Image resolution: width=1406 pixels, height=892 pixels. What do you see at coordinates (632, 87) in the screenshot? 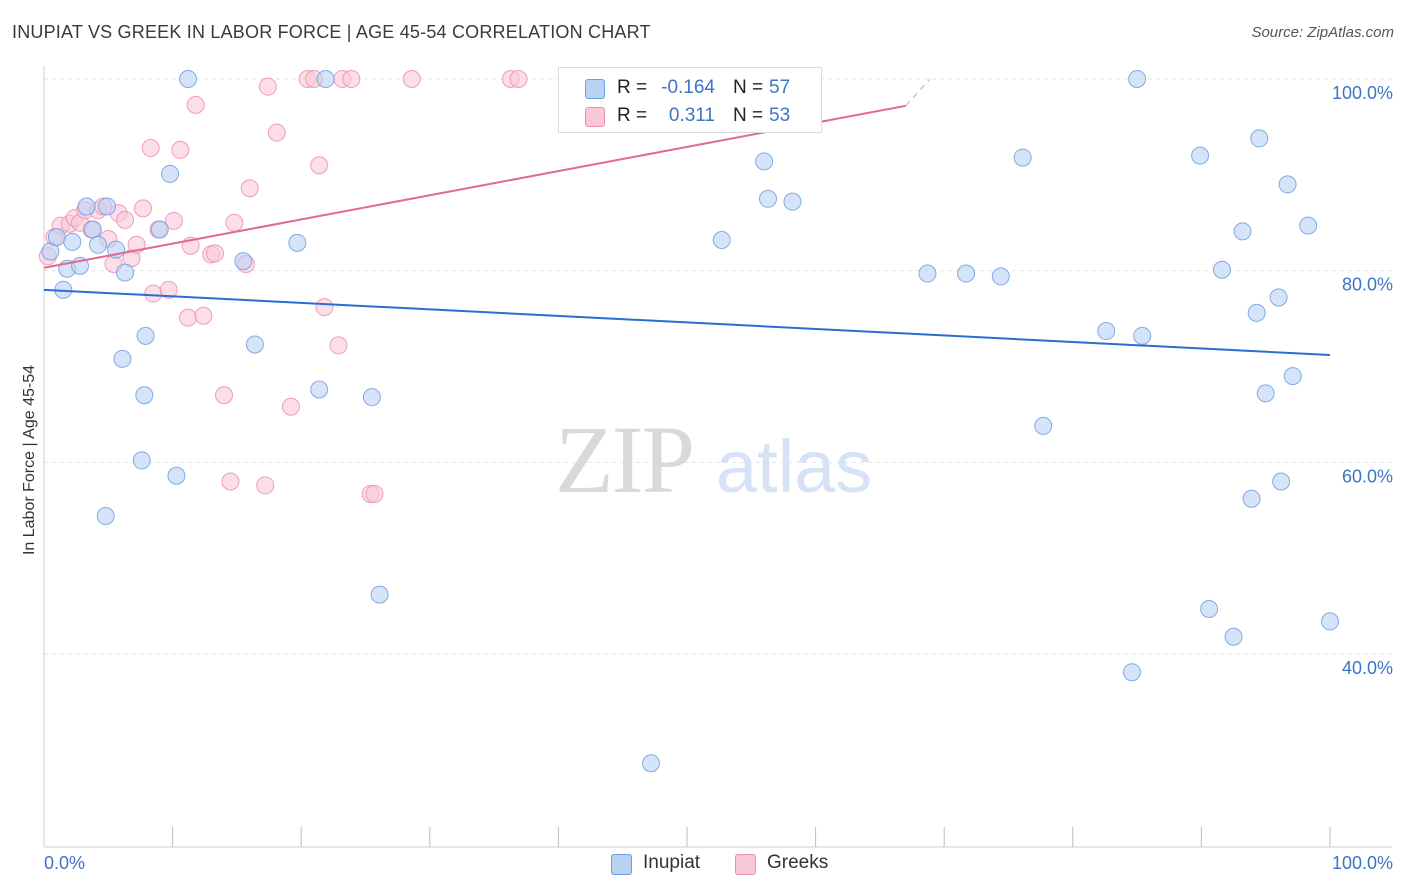
I see `inupiat-r-label: R =` at bounding box center [632, 87].